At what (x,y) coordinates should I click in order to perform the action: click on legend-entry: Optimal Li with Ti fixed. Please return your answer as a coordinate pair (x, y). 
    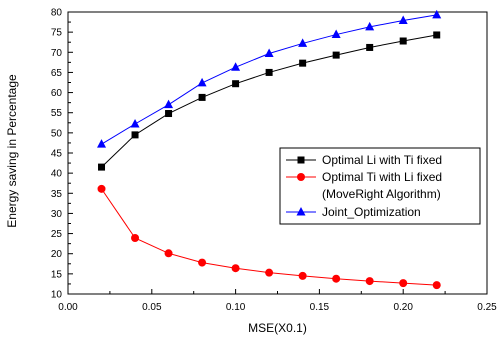
    Looking at the image, I should click on (364, 160).